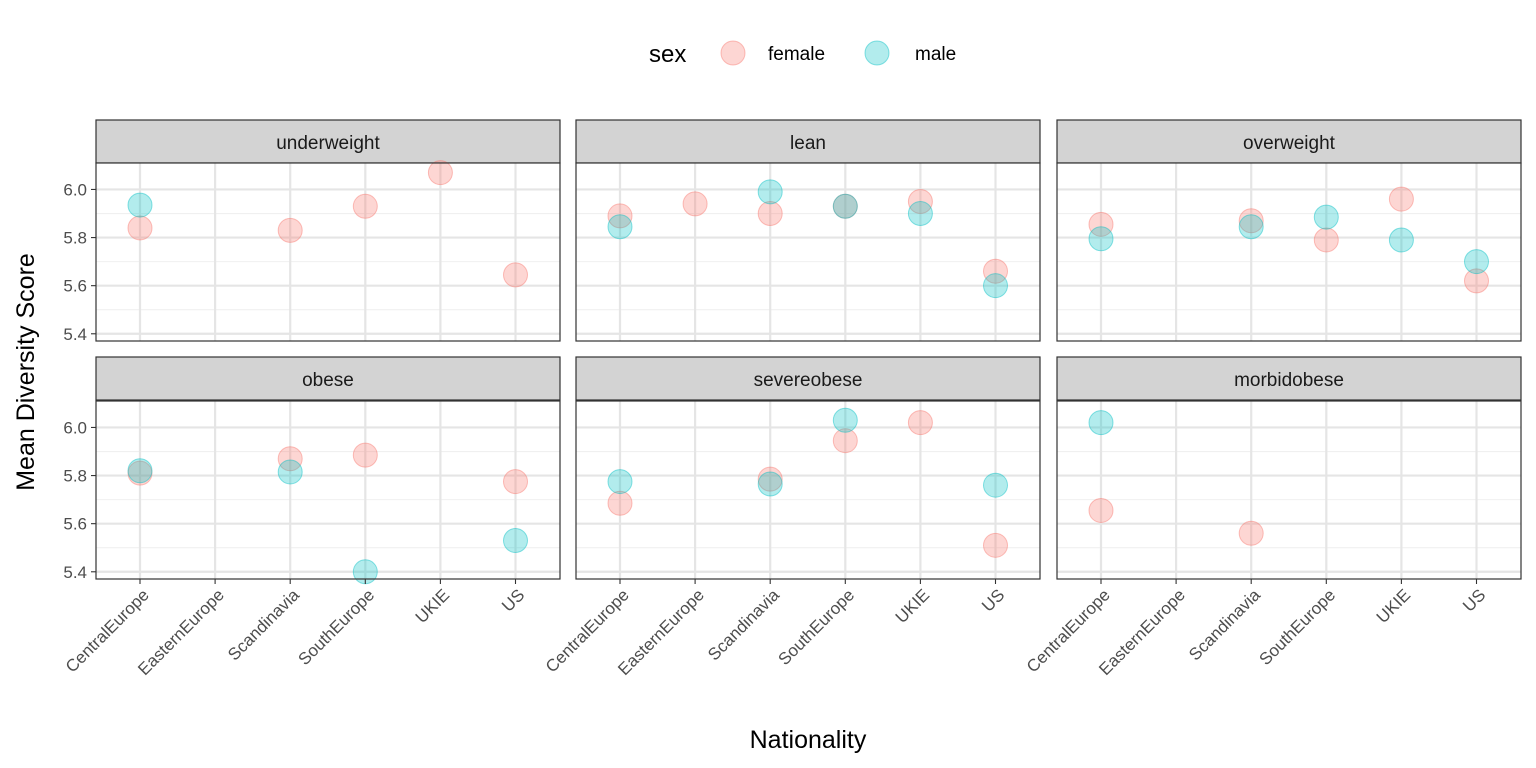  What do you see at coordinates (796, 54) in the screenshot?
I see `legend-label-female: female` at bounding box center [796, 54].